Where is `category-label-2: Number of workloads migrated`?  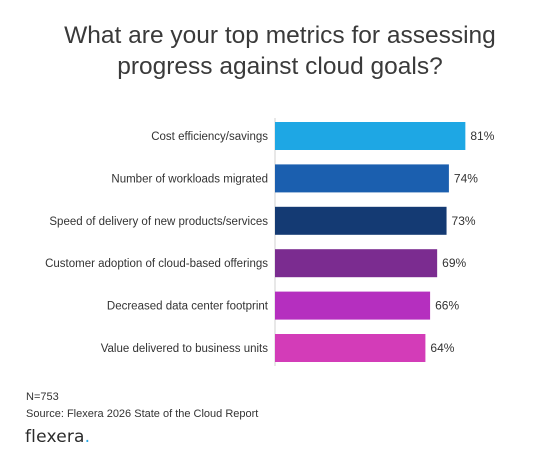 category-label-2: Number of workloads migrated is located at coordinates (189, 179).